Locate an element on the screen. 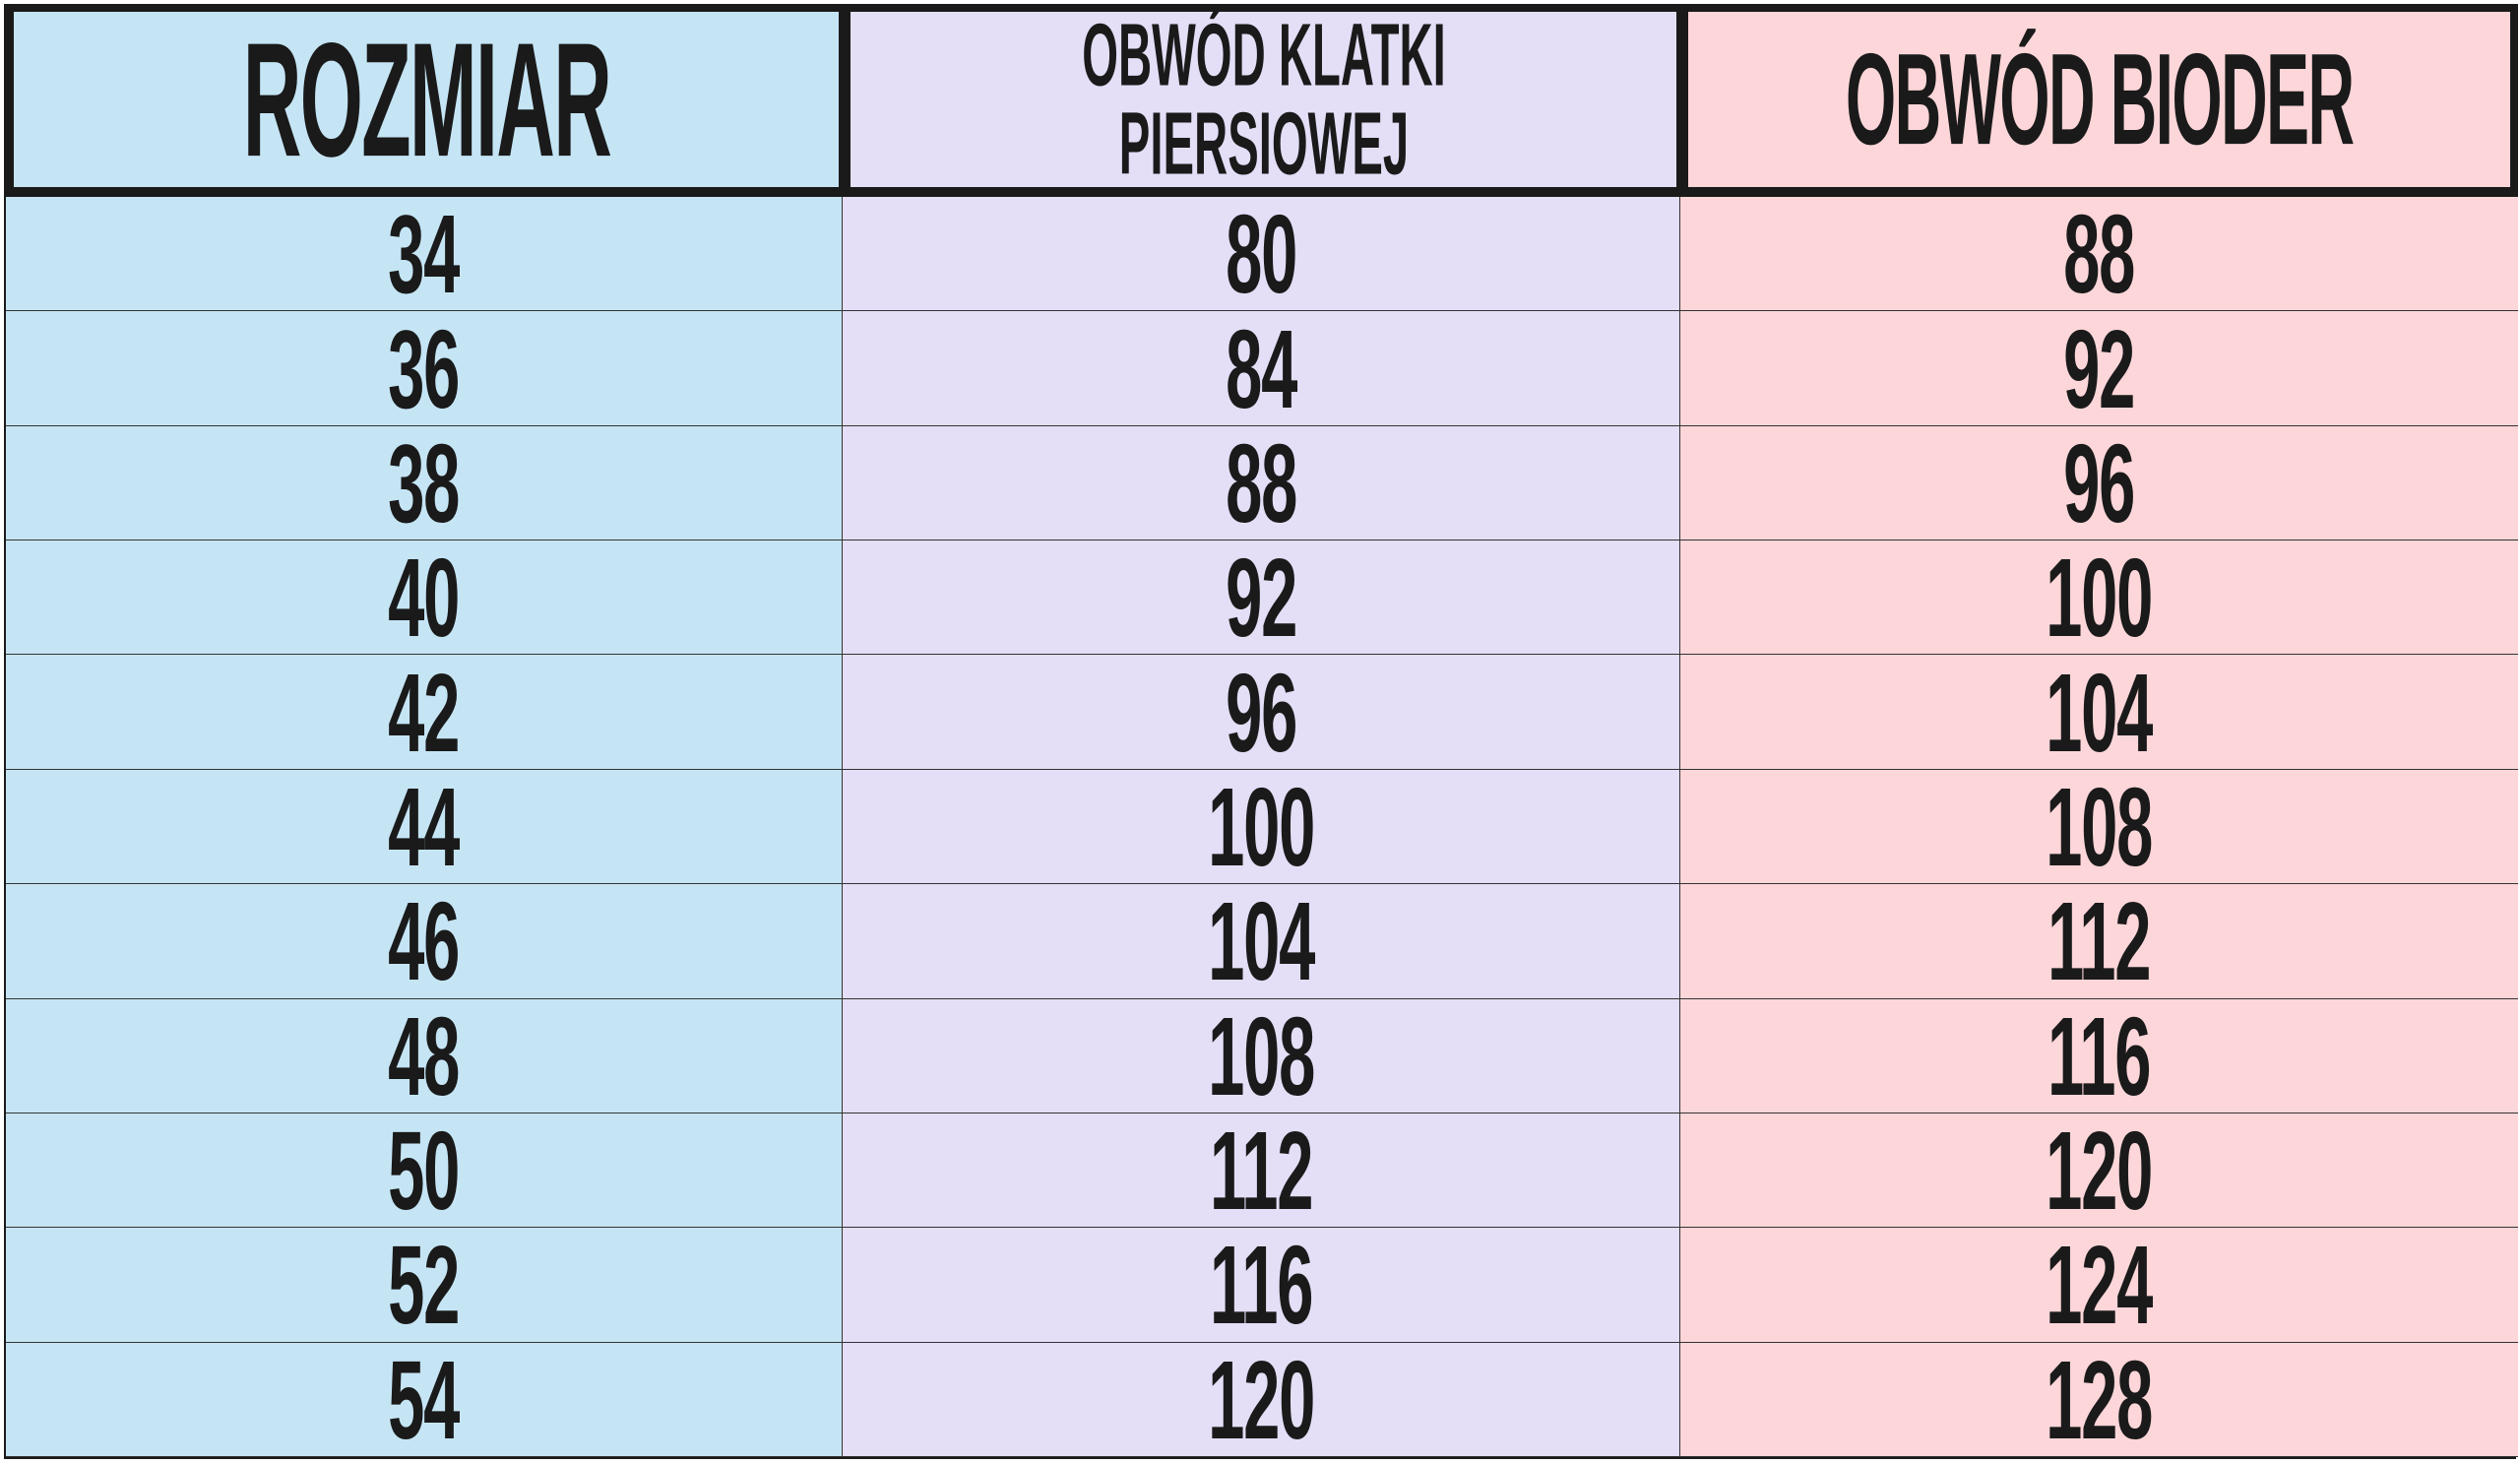  header-chest-line2: PIERSIOWEJ is located at coordinates (1263, 144).